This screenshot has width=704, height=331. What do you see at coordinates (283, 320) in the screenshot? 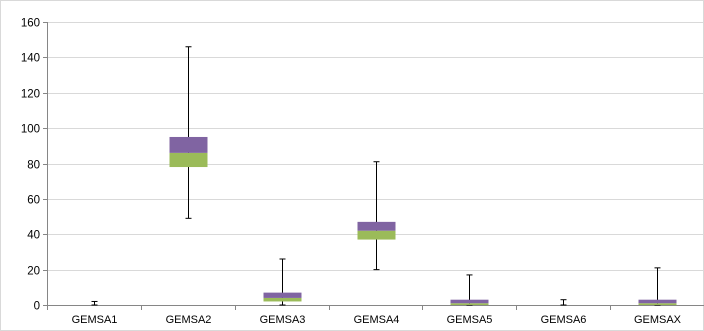
I see `category-label: GEMSA3` at bounding box center [283, 320].